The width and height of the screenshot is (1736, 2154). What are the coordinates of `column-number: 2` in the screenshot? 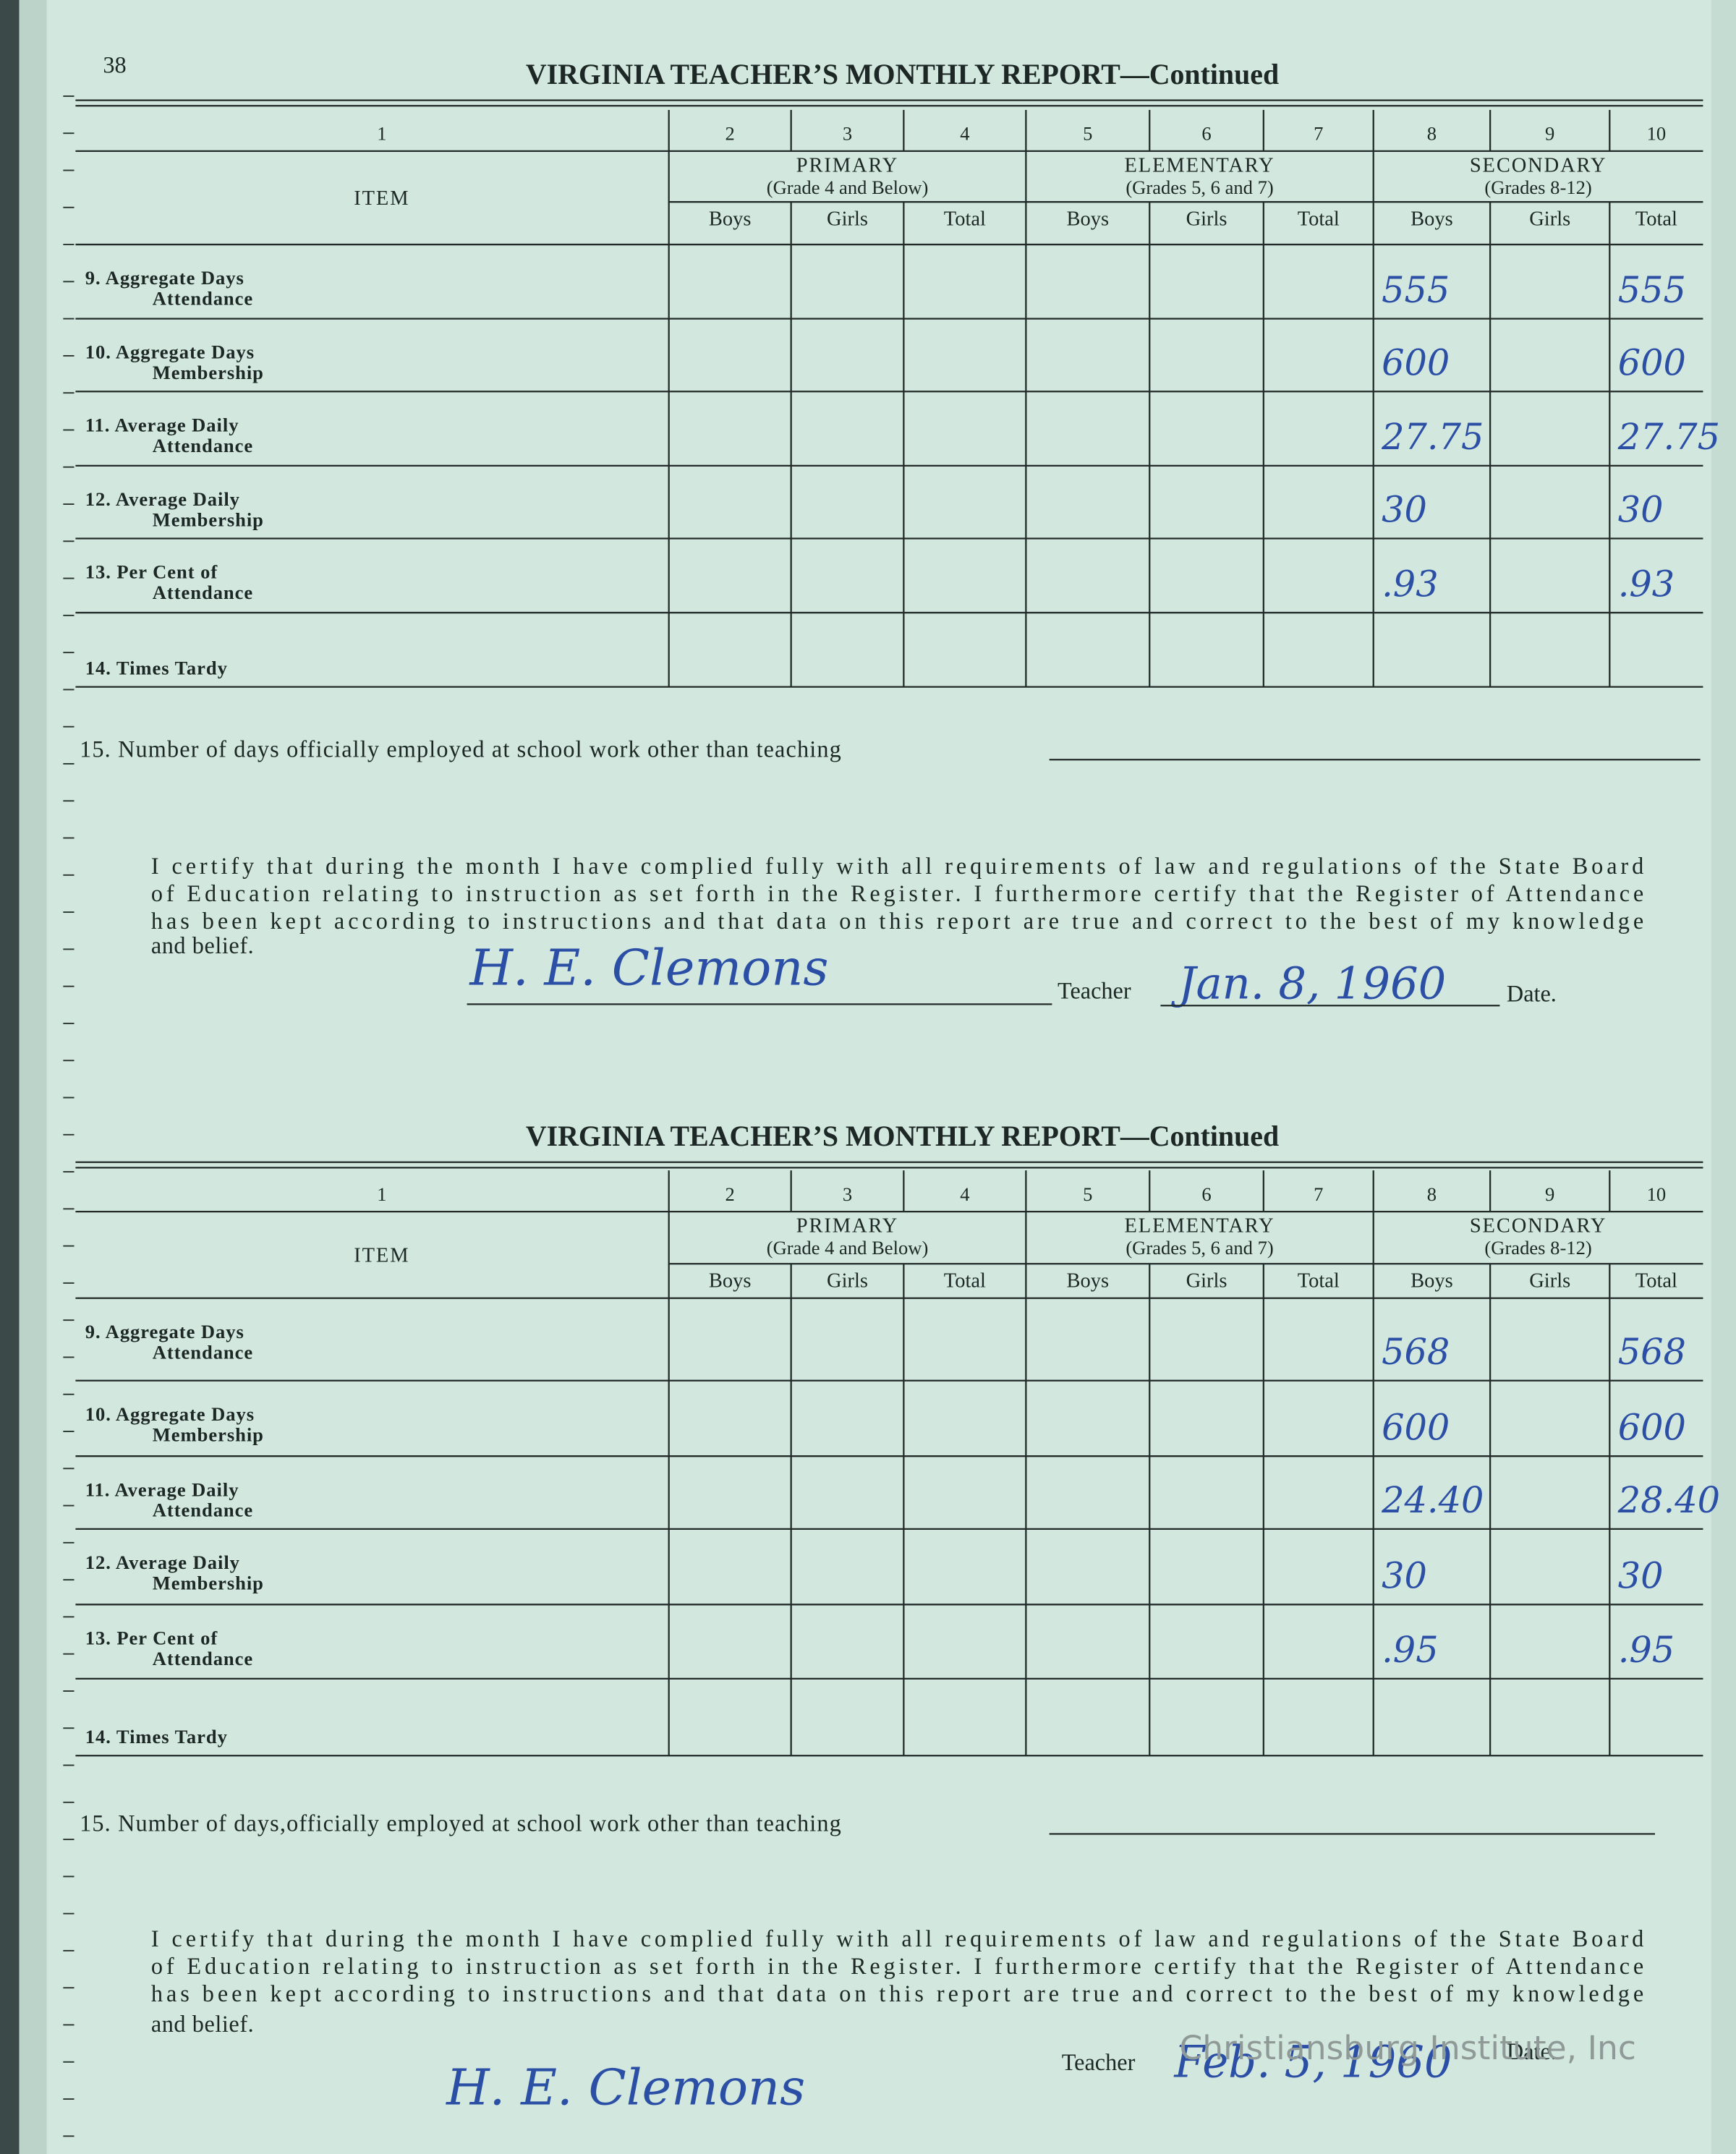 It's located at (730, 1194).